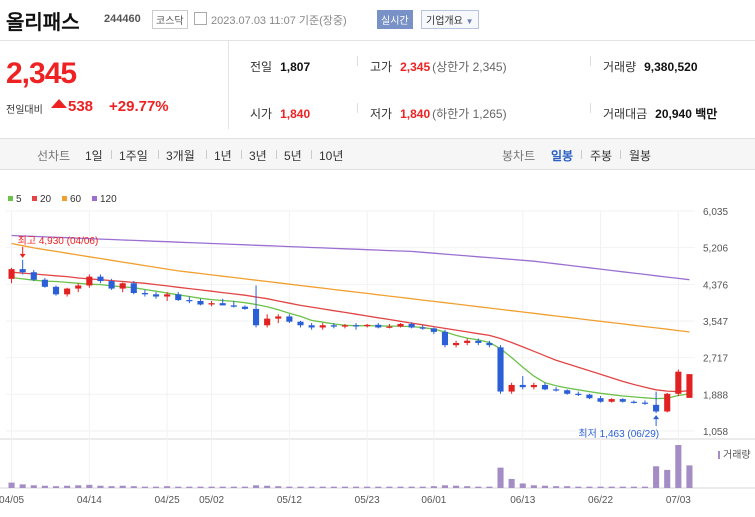 The width and height of the screenshot is (755, 517). I want to click on legend-label: 60, so click(76, 199).